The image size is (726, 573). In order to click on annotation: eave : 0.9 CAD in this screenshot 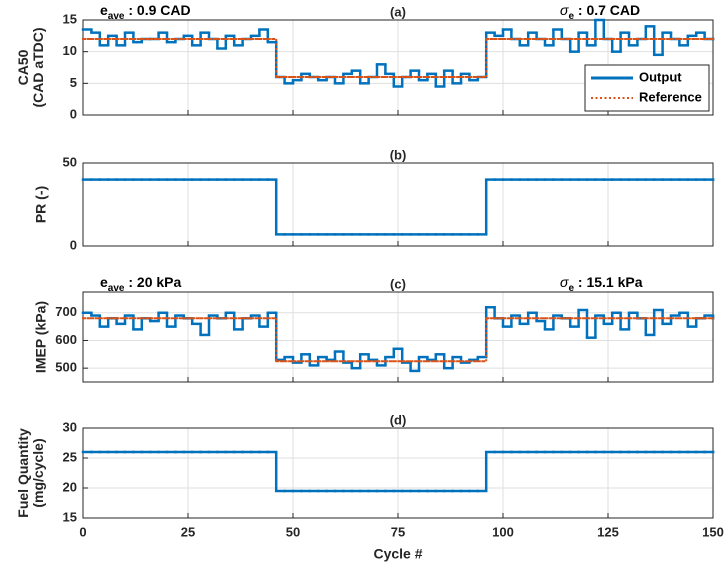, I will do `click(145, 12)`.